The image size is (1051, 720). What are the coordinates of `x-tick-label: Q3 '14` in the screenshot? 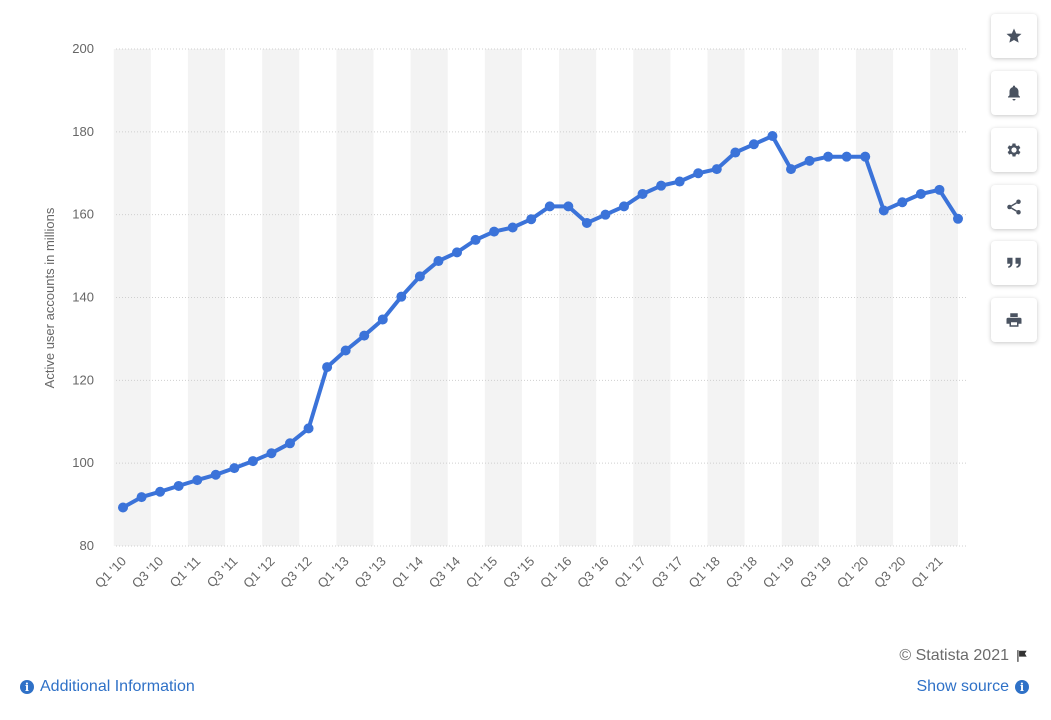 It's located at (444, 572).